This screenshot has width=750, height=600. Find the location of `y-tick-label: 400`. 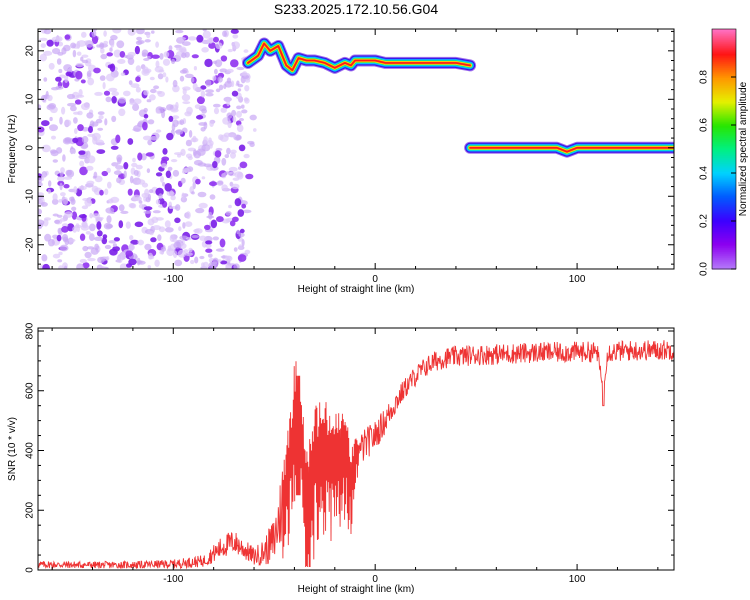

y-tick-label: 400 is located at coordinates (30, 450).